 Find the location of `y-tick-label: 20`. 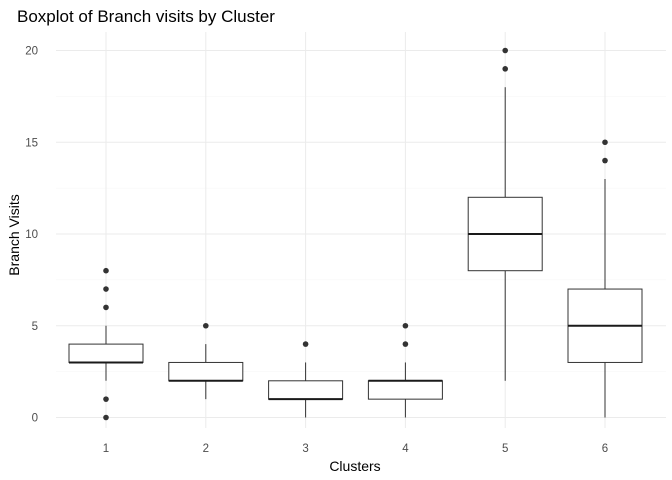

y-tick-label: 20 is located at coordinates (31, 52).